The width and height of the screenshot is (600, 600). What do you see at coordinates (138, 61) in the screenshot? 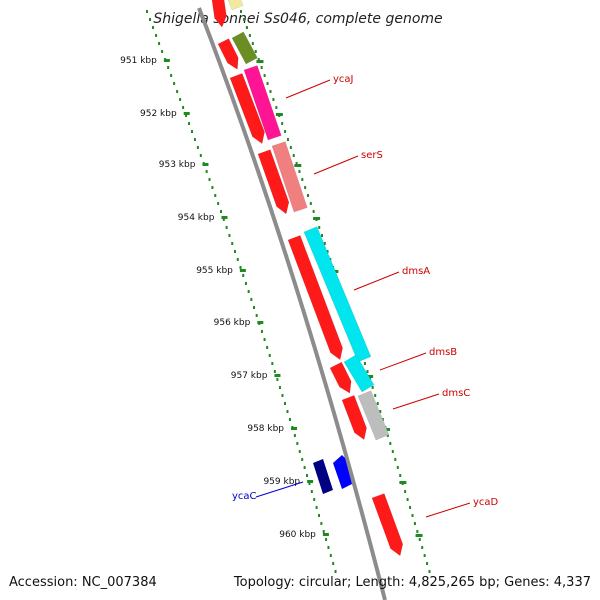
I see `scale-label: 951 kbp` at bounding box center [138, 61].